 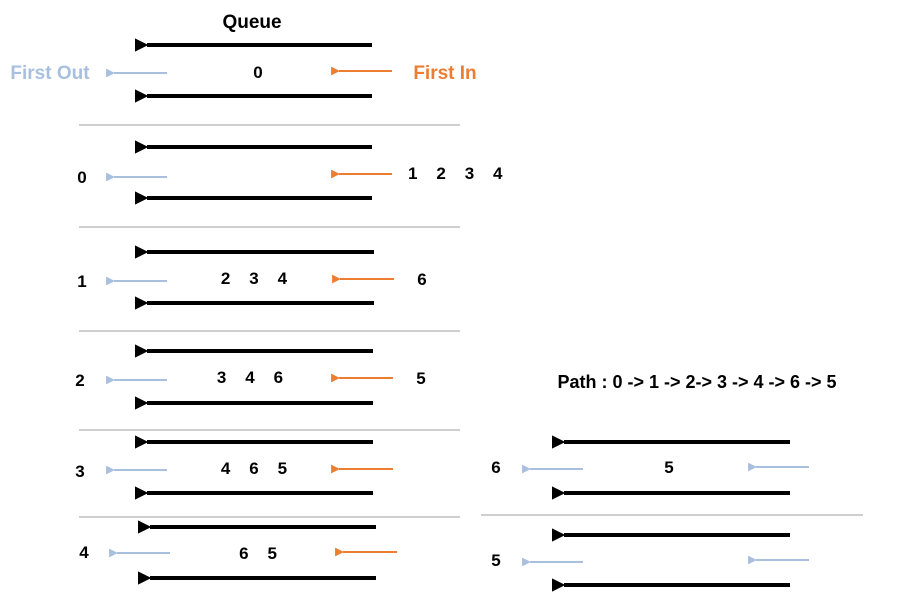 What do you see at coordinates (668, 467) in the screenshot?
I see `queue-contents: 5` at bounding box center [668, 467].